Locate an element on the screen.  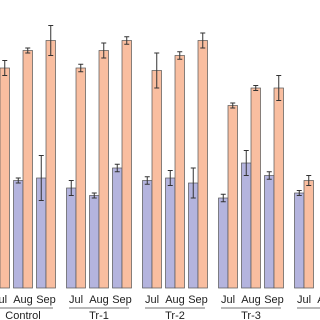
group-label: Tr-2 is located at coordinates (175, 315).